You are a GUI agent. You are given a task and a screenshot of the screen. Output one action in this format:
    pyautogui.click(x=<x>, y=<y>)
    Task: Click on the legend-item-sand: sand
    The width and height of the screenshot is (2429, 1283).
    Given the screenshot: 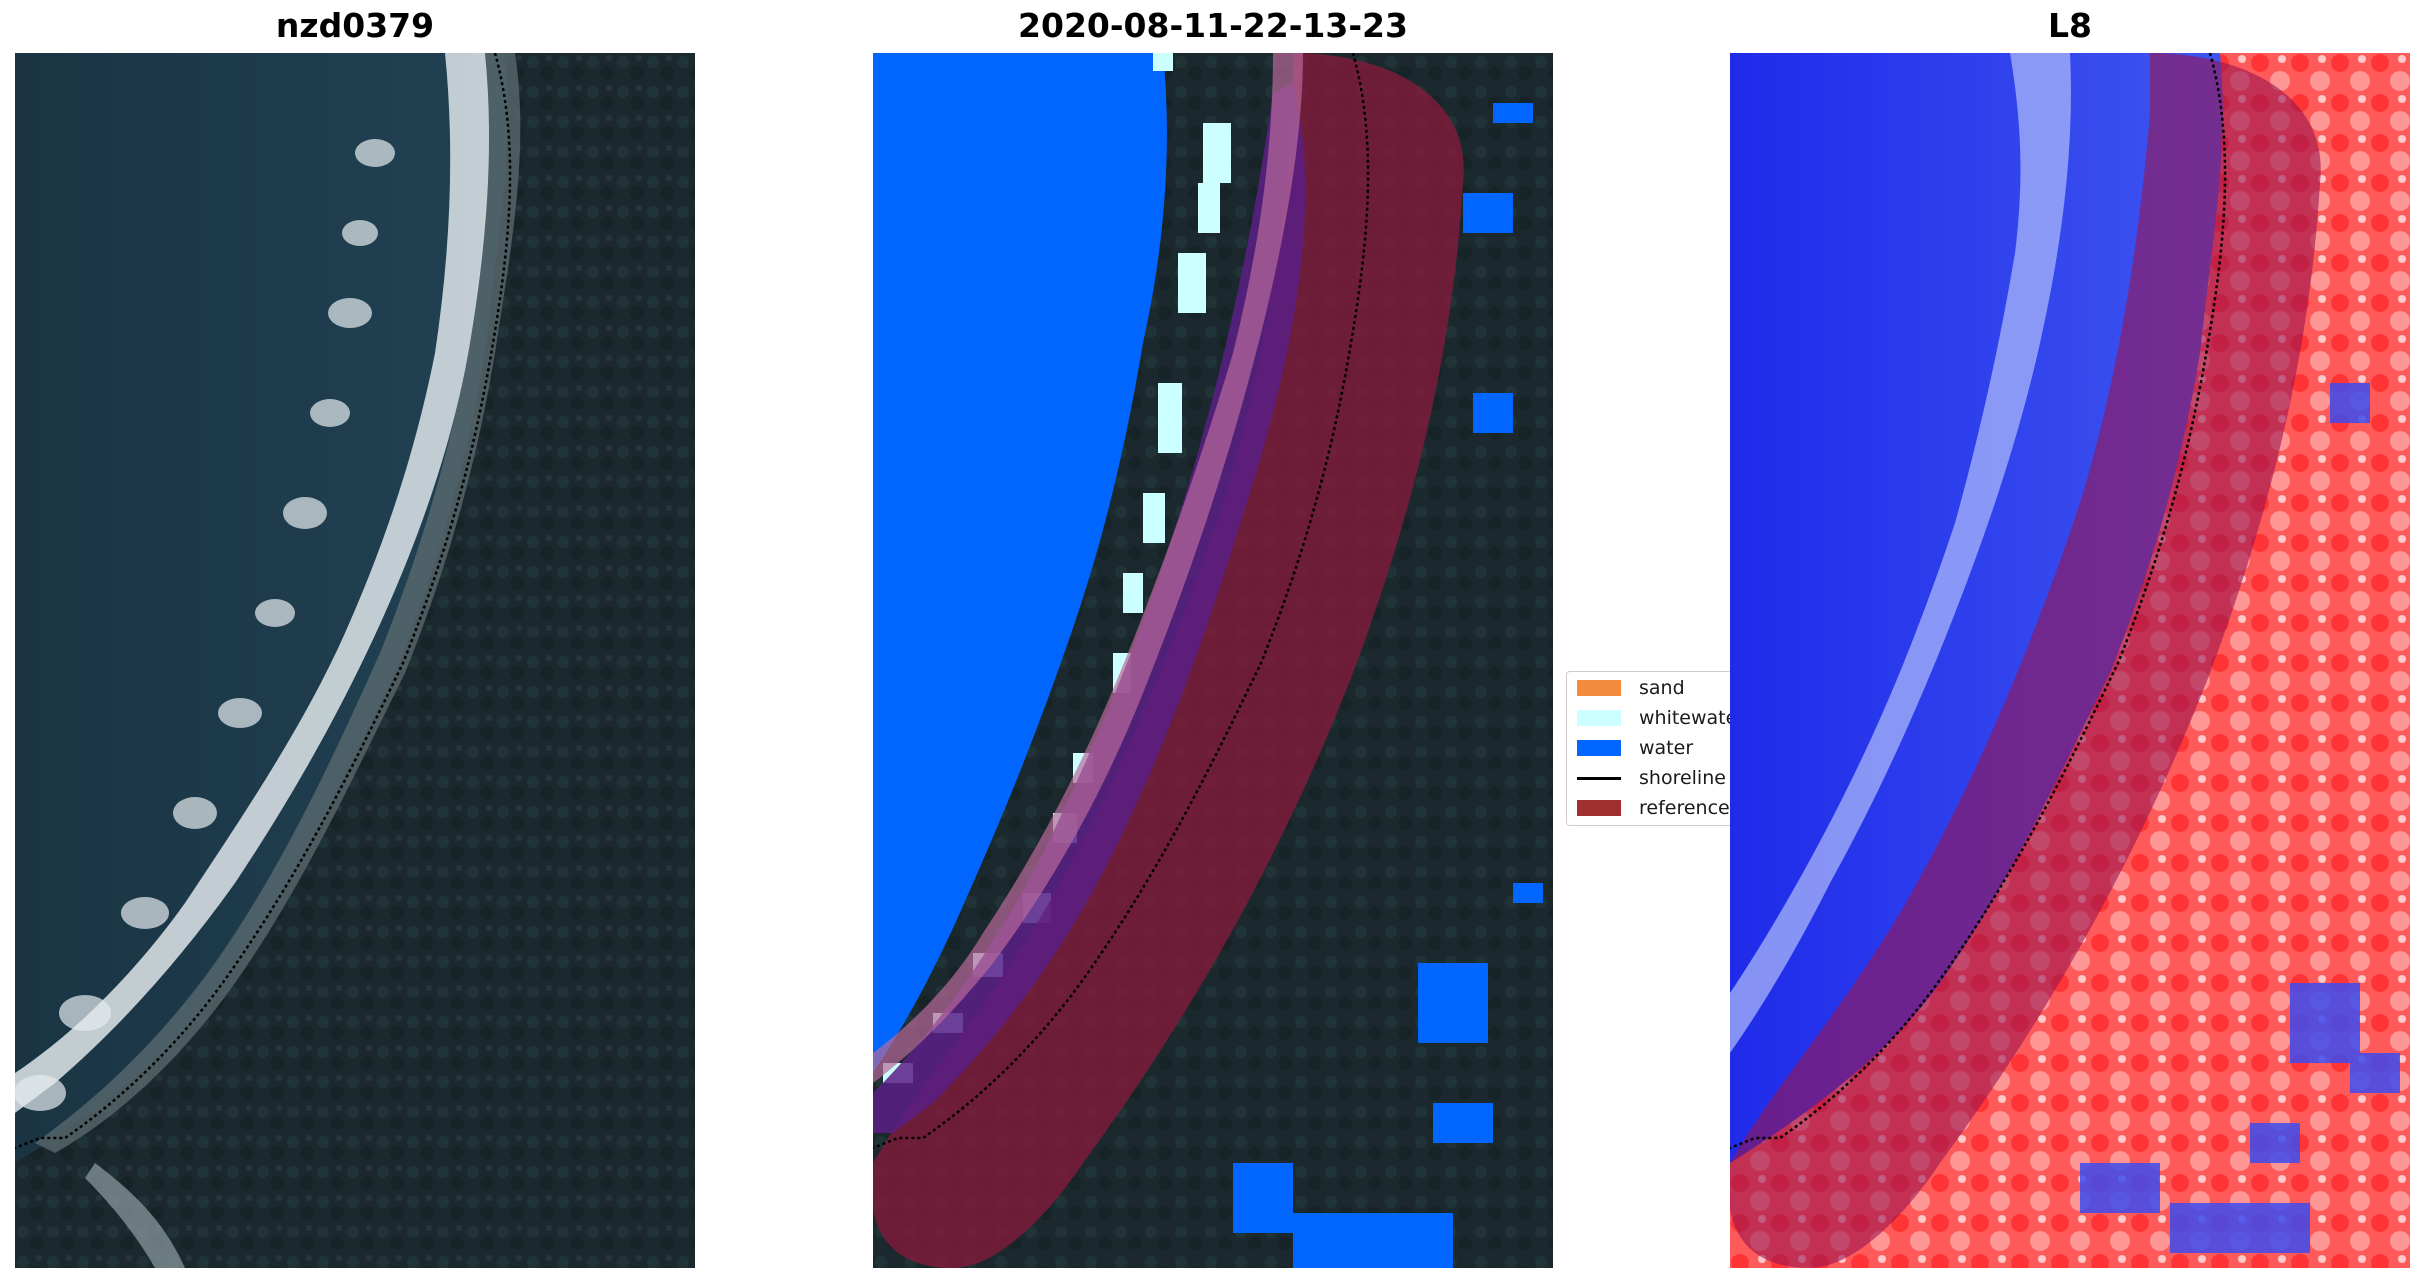 What is the action you would take?
    pyautogui.click(x=1626, y=688)
    